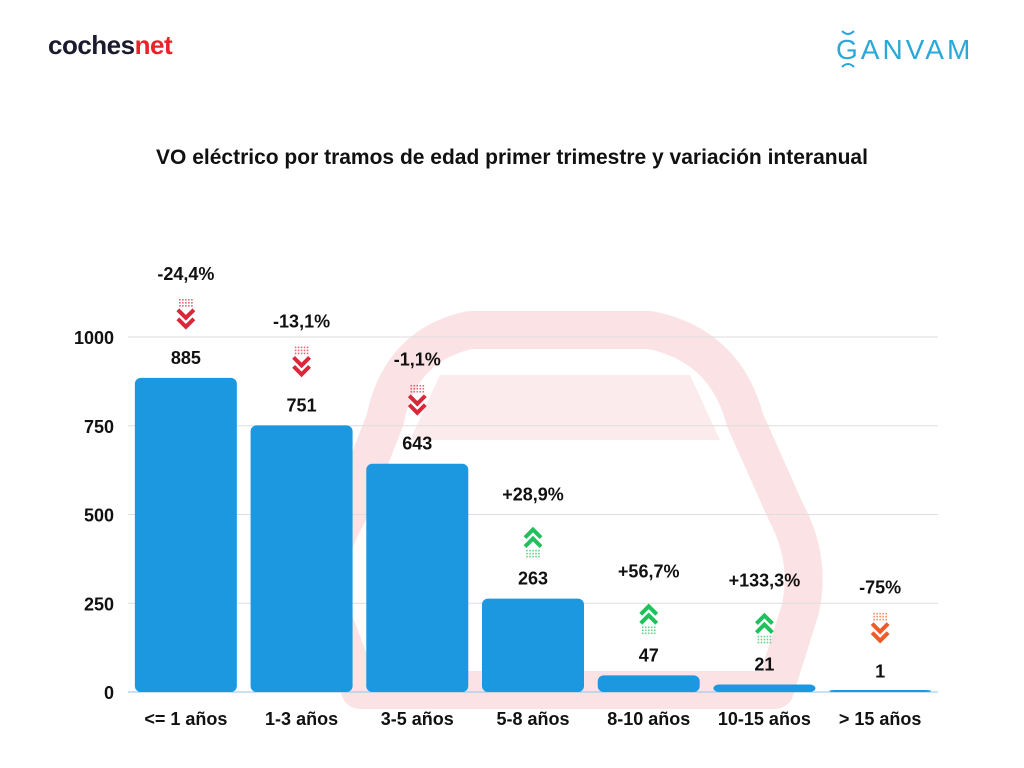 Image resolution: width=1024 pixels, height=768 pixels. What do you see at coordinates (99, 516) in the screenshot?
I see `y-tick-label: 500` at bounding box center [99, 516].